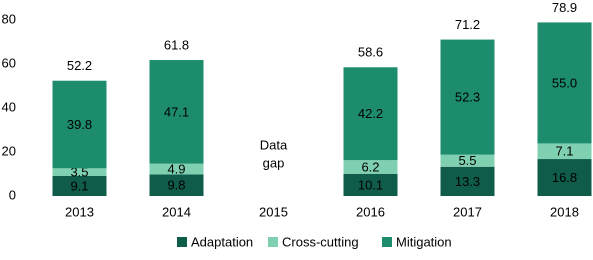 This screenshot has width=593, height=260. What do you see at coordinates (176, 211) in the screenshot?
I see `x-tick-label: 2014` at bounding box center [176, 211].